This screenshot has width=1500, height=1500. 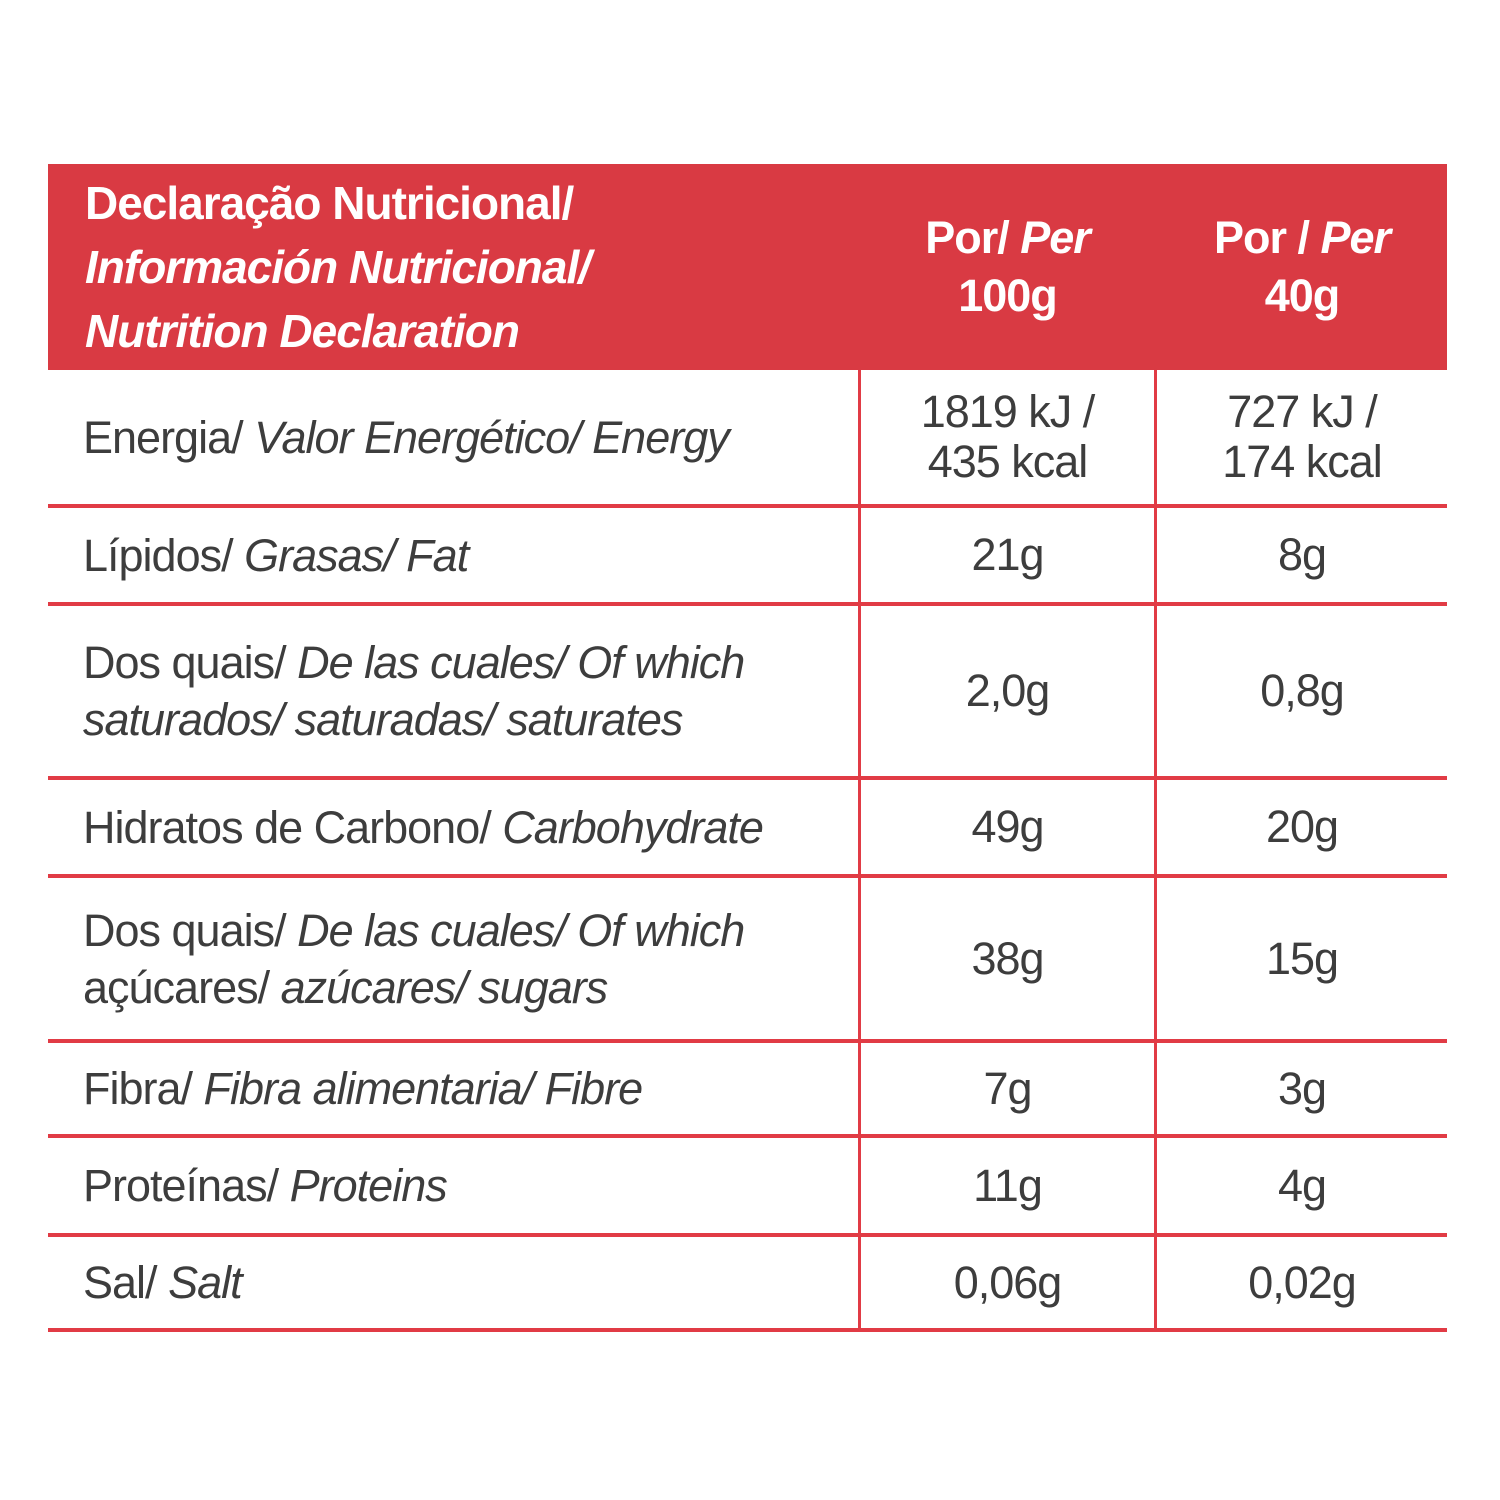 What do you see at coordinates (1302, 461) in the screenshot?
I see `energy-kcal-40g: 174 kcal` at bounding box center [1302, 461].